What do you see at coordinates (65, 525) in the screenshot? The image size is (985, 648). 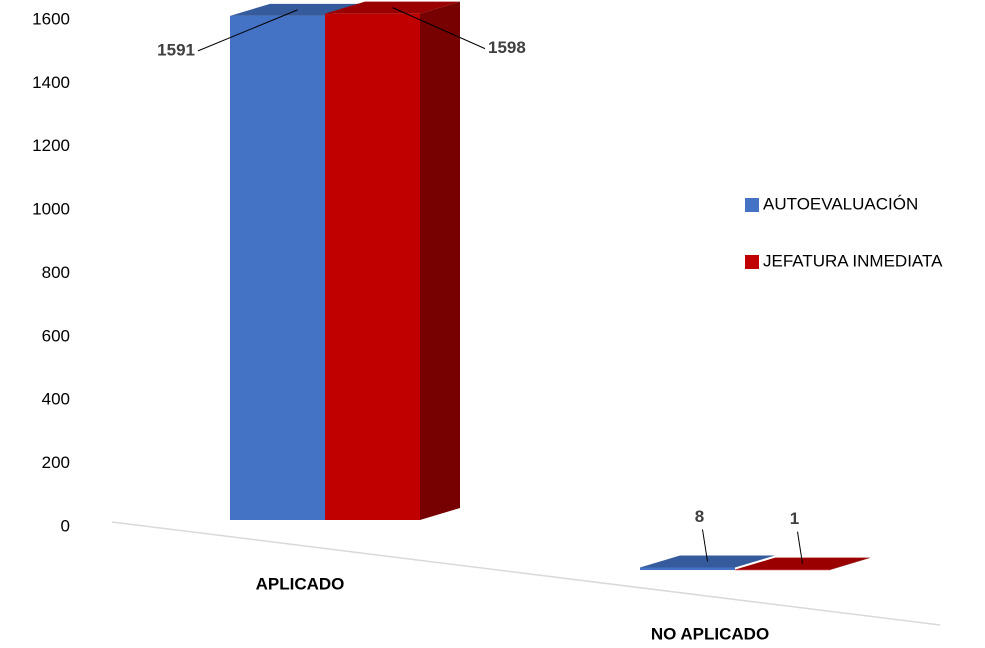 I see `y-tick-label: 0` at bounding box center [65, 525].